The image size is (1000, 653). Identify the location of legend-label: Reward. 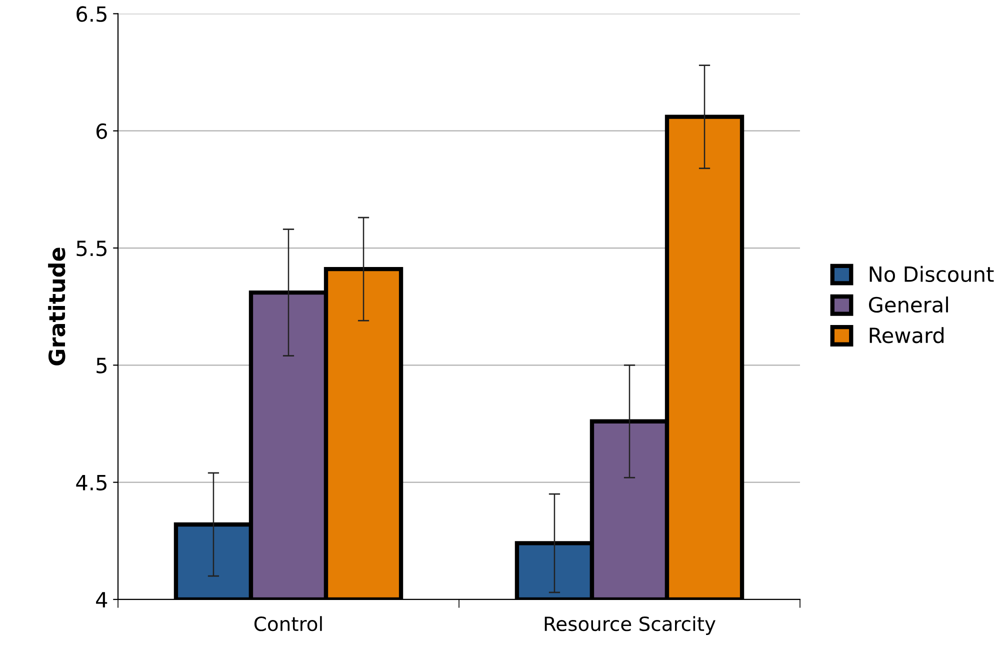
(907, 335).